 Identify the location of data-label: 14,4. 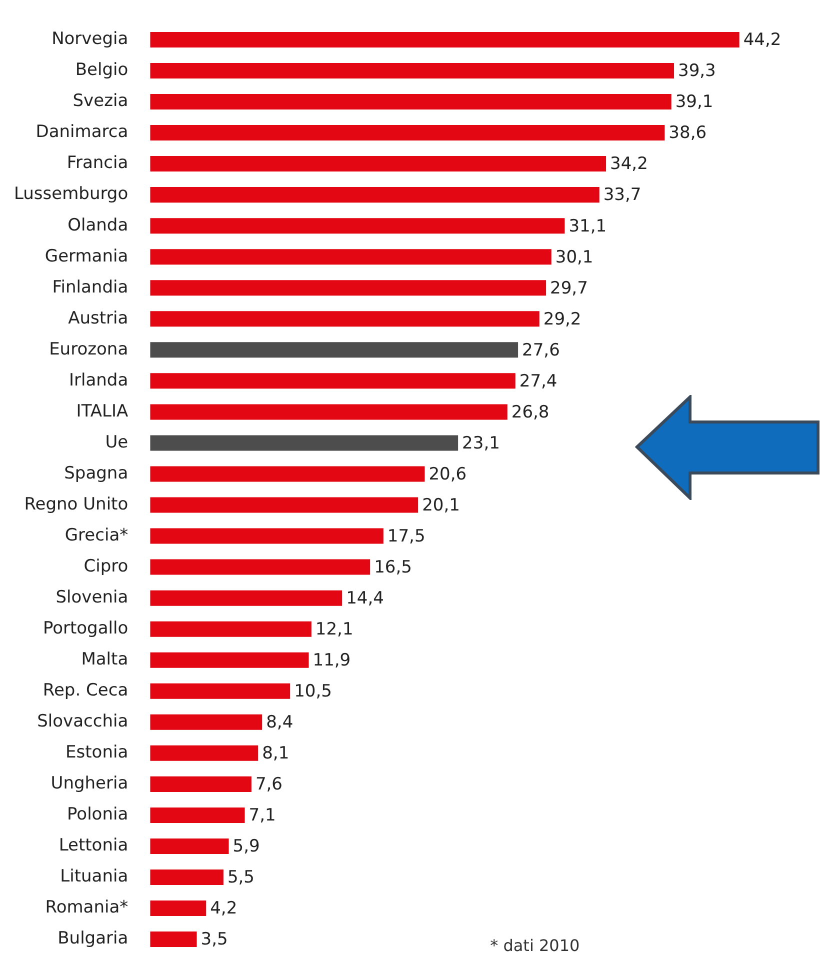
(365, 598).